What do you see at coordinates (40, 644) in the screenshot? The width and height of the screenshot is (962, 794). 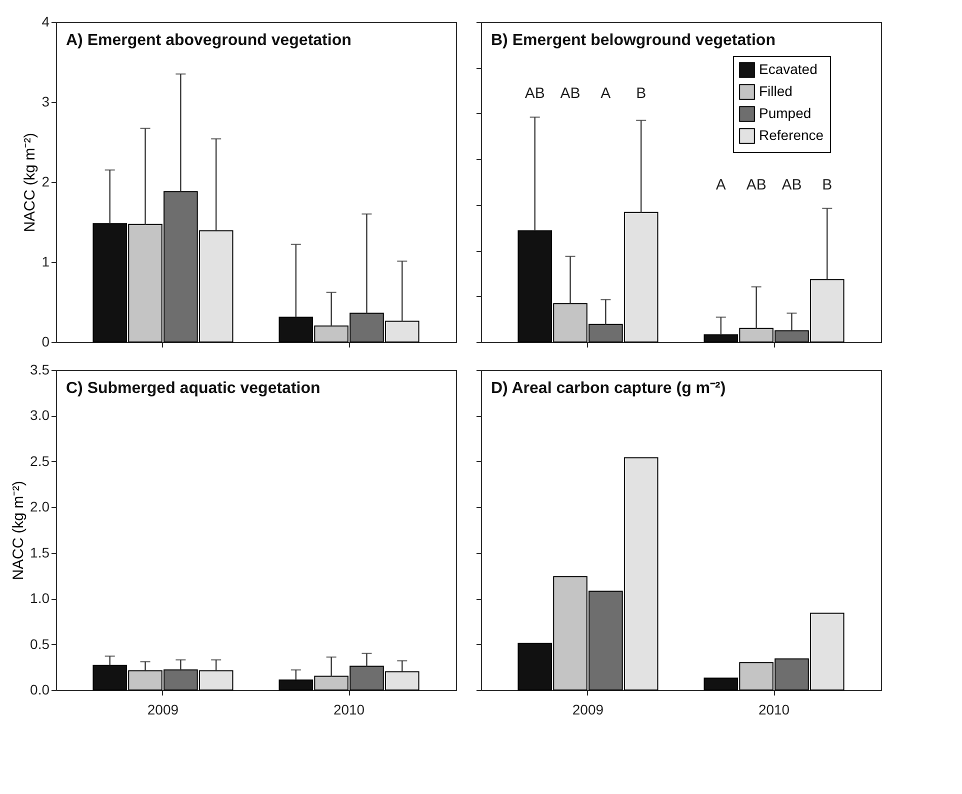 I see `y-tick-label: 0.5` at bounding box center [40, 644].